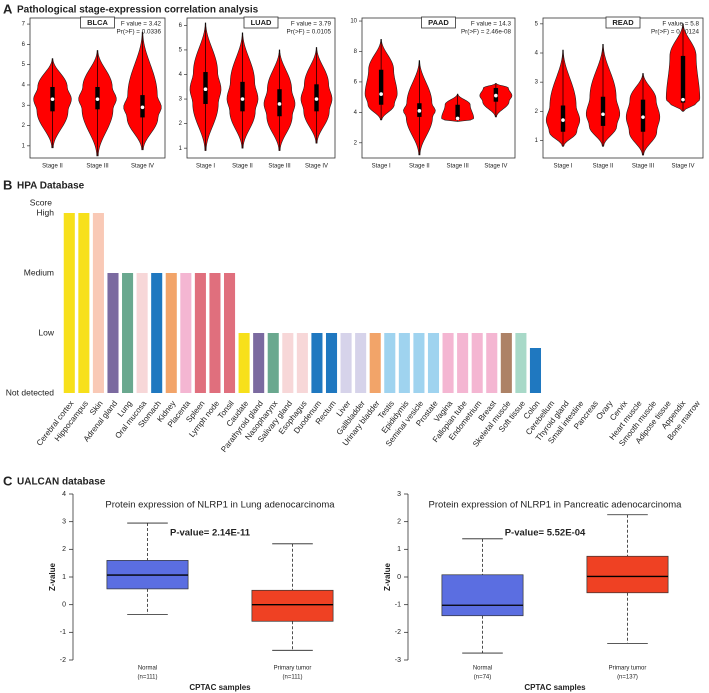  What do you see at coordinates (46, 332) in the screenshot?
I see `y-tick-label: Low` at bounding box center [46, 332].